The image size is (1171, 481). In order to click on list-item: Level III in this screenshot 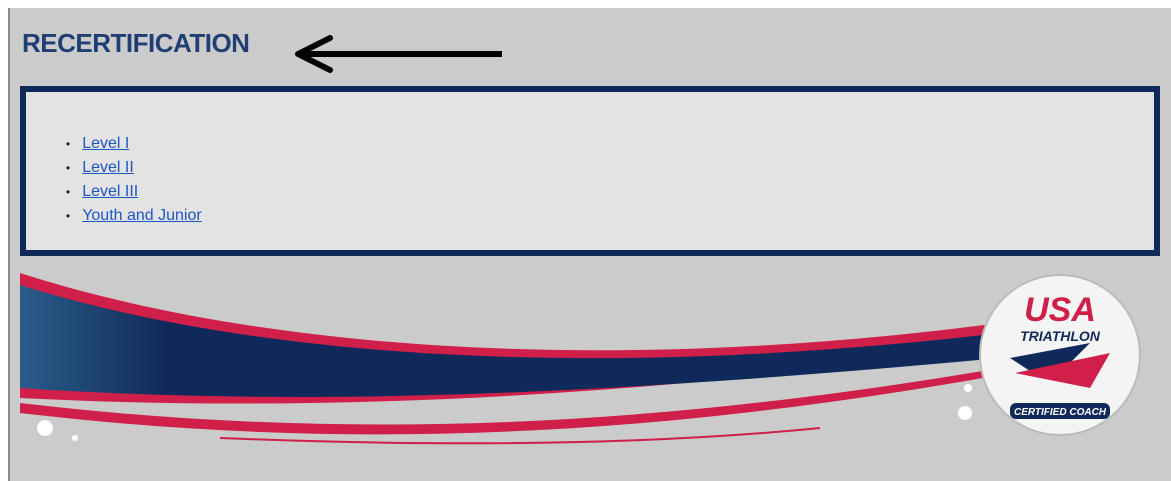, I will do `click(134, 192)`.